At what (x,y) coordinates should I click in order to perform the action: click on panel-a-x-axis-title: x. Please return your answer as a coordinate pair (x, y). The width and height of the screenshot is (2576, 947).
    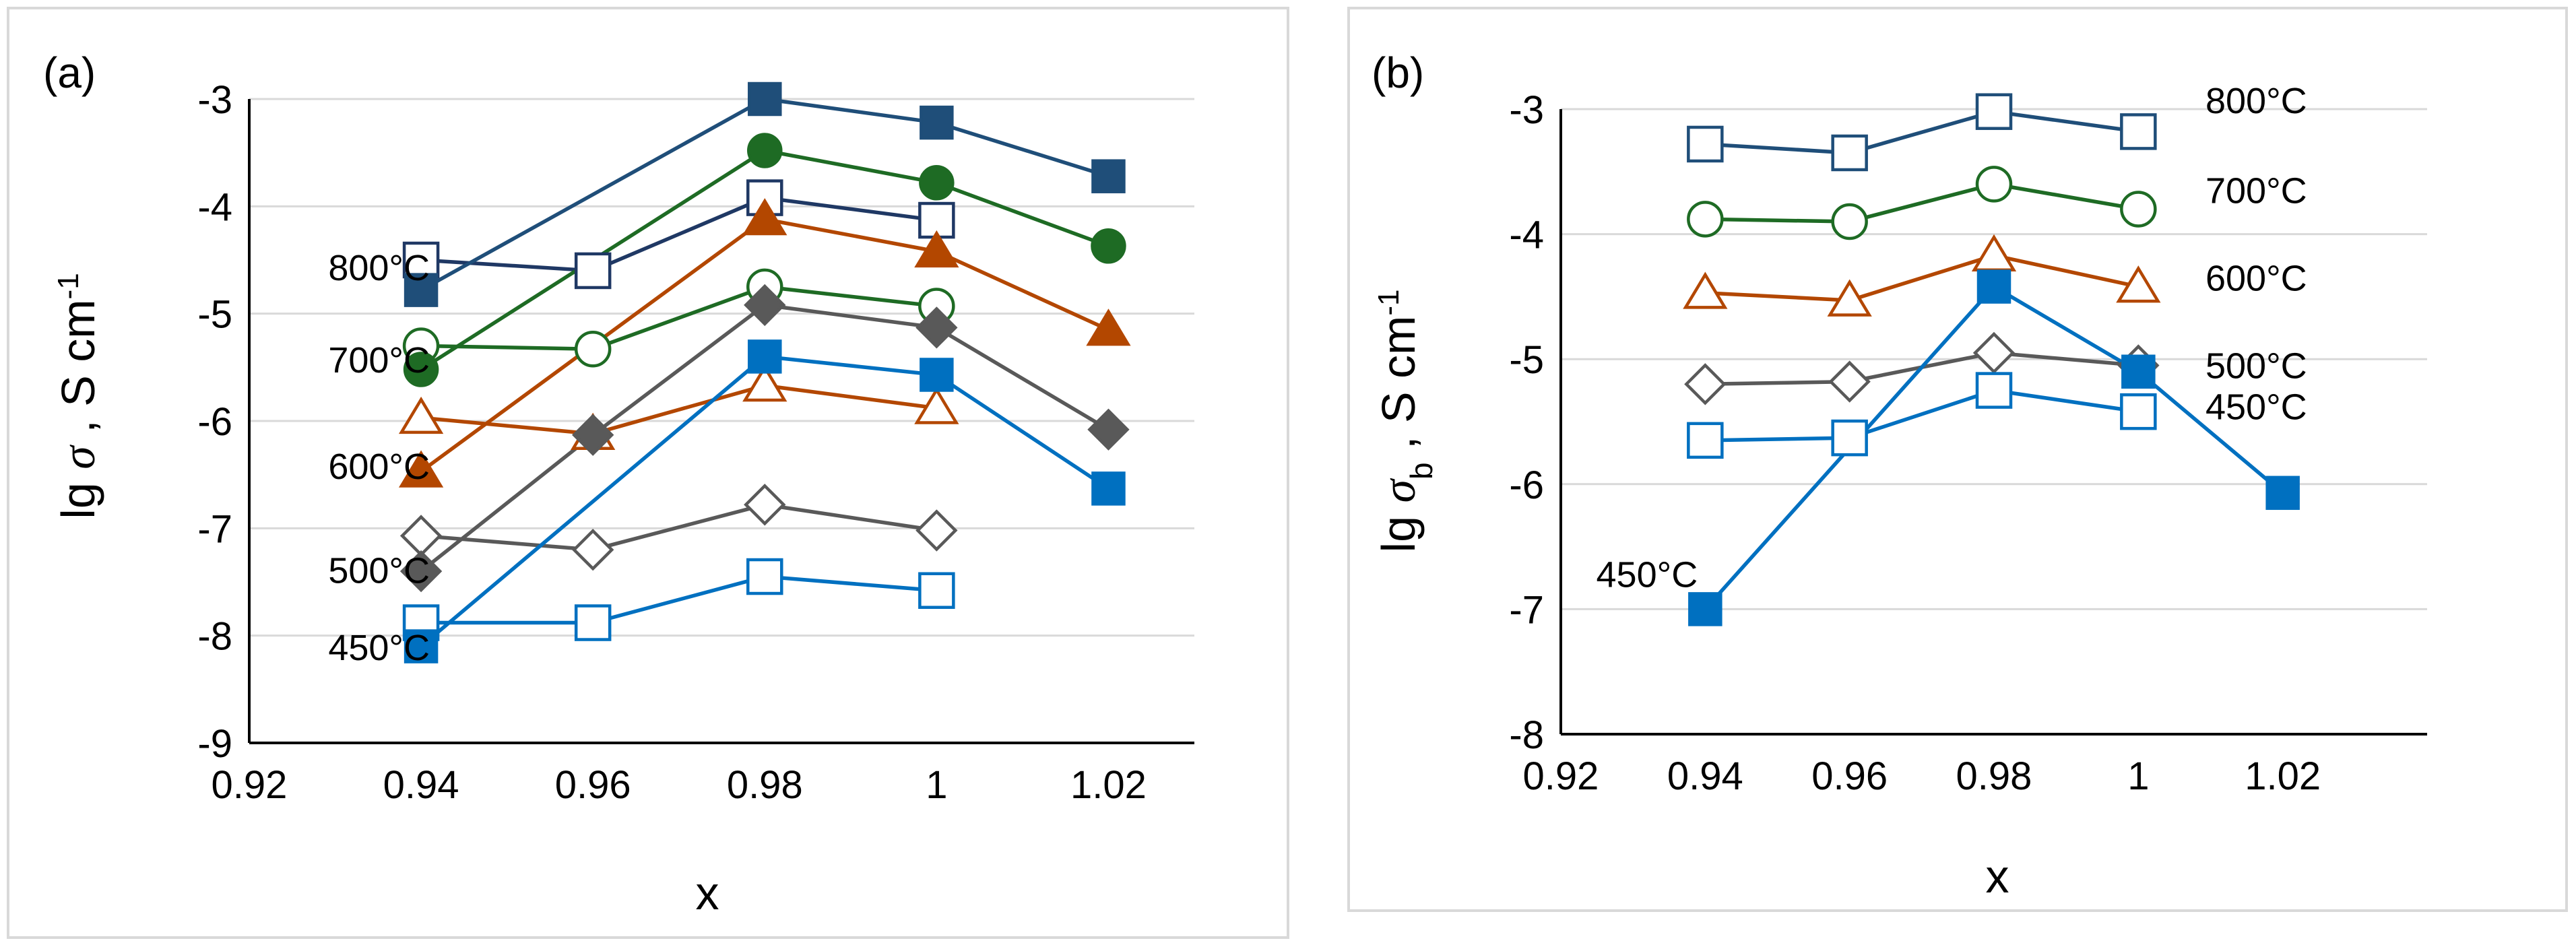
    Looking at the image, I should click on (707, 893).